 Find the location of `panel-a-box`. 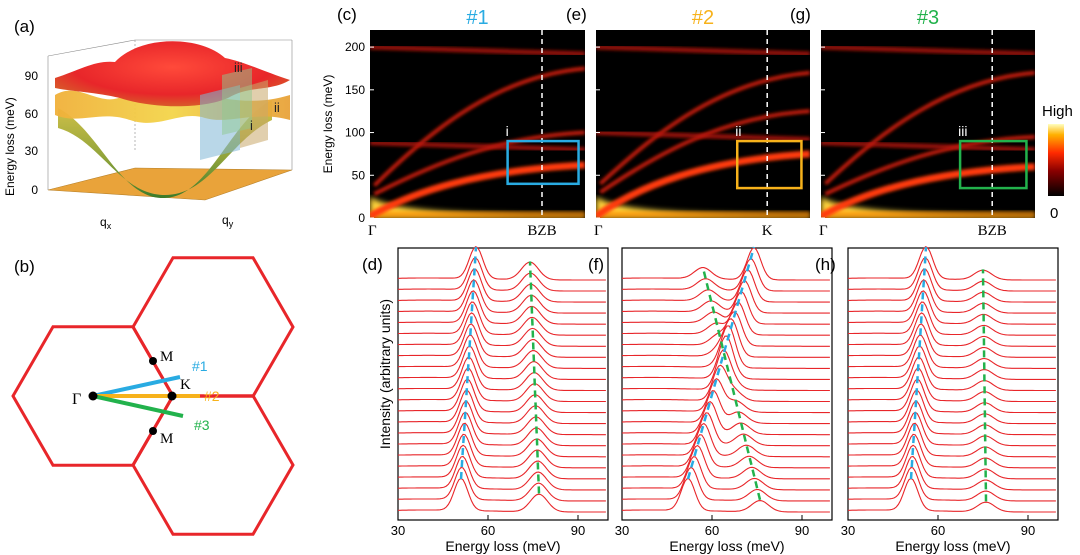

panel-a-box is located at coordinates (170, 114).